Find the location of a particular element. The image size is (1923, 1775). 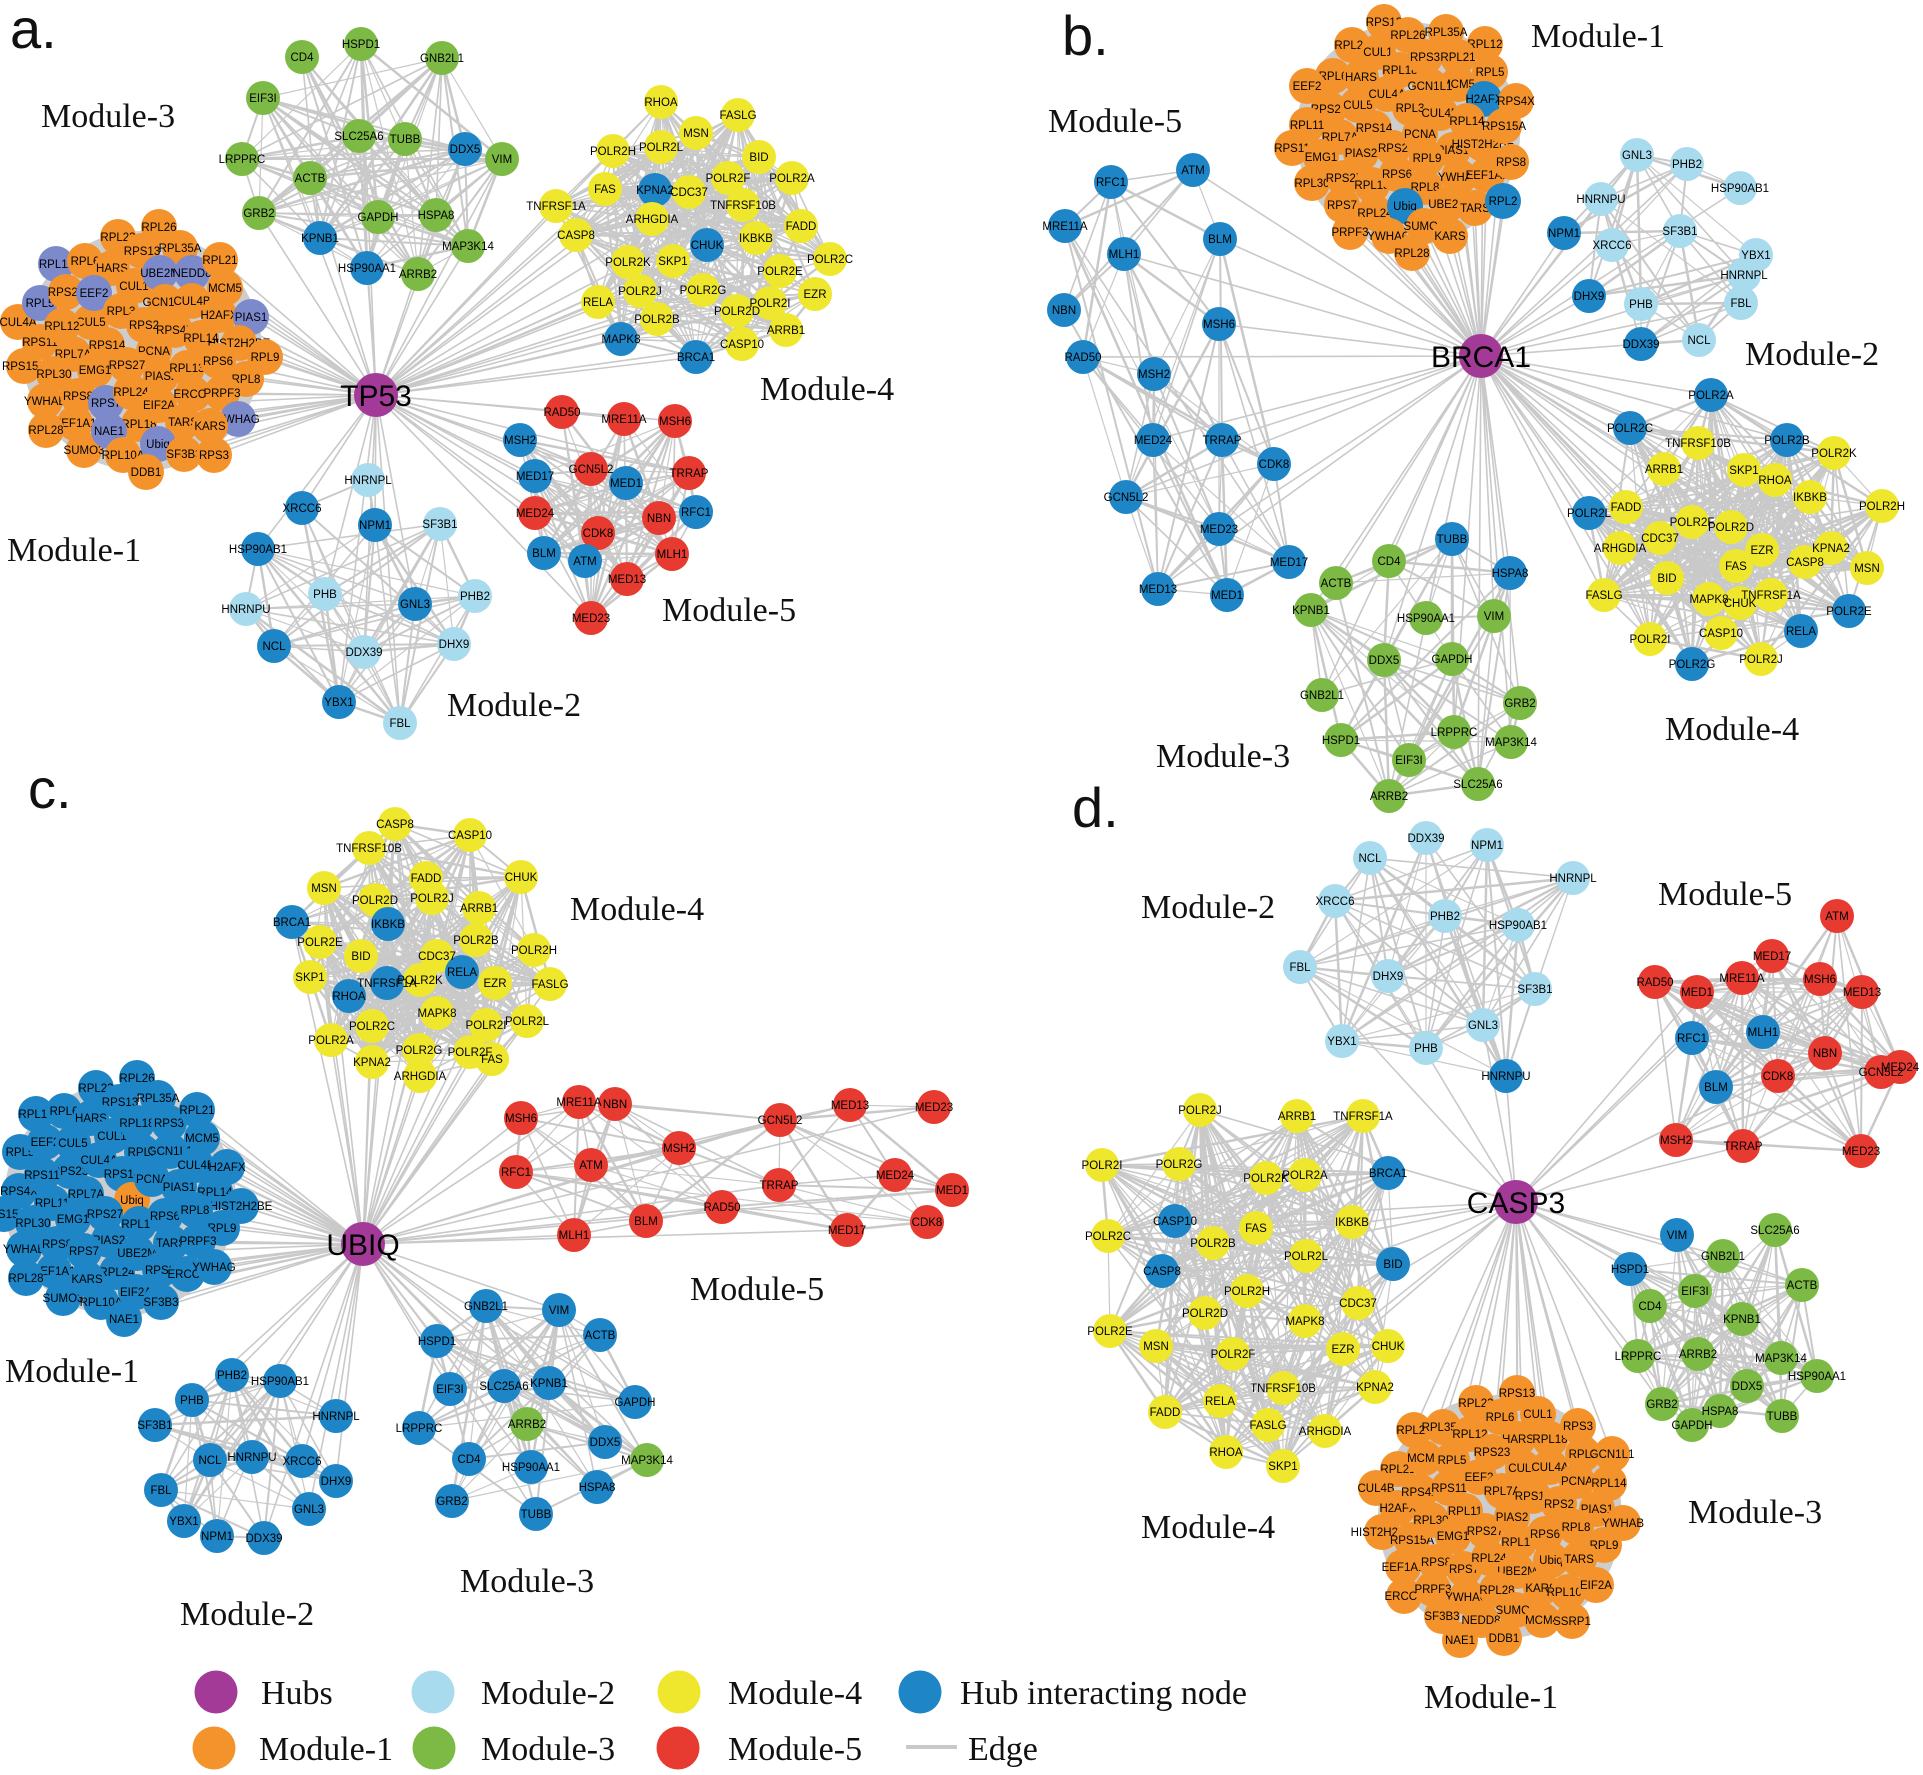

svg-text: Ubiq is located at coordinates (158, 445).